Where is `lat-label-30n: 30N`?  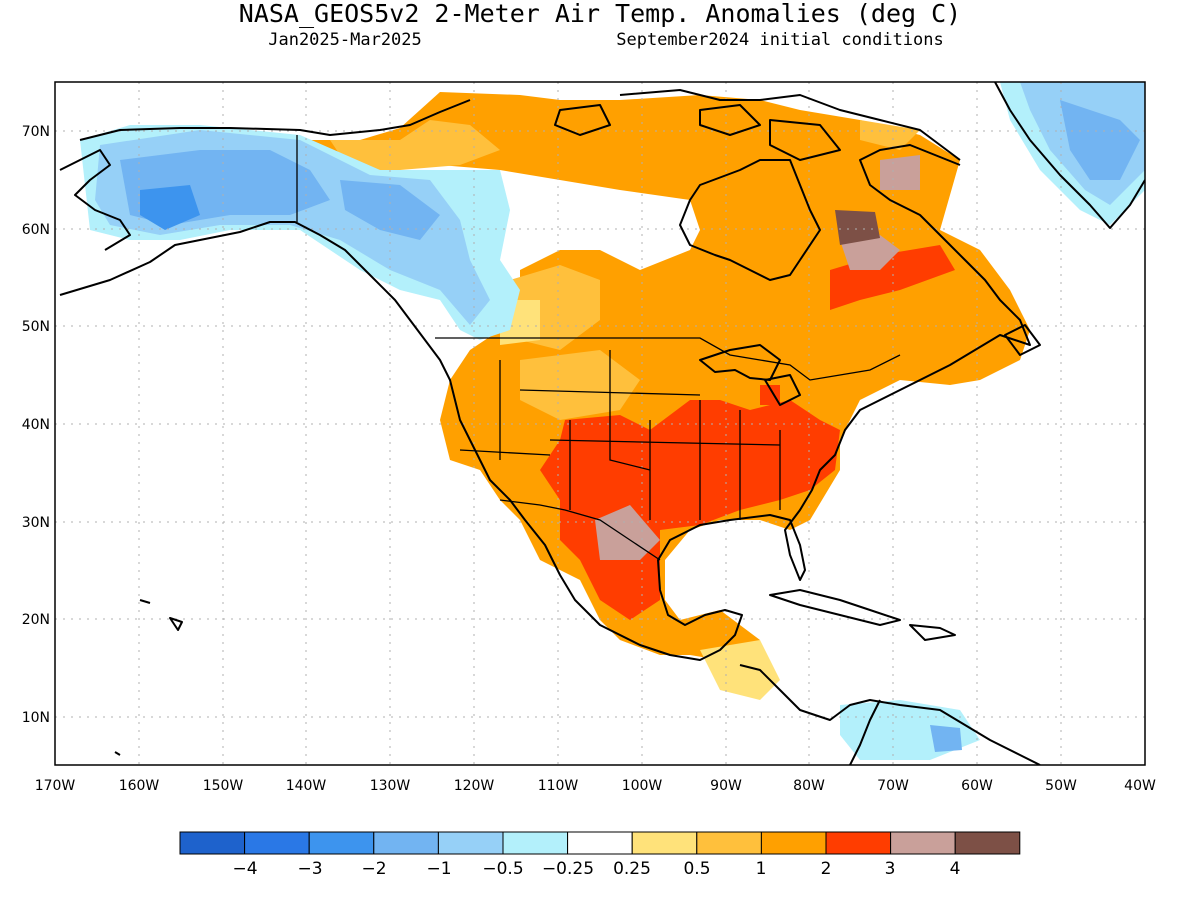
lat-label-30n: 30N is located at coordinates (36, 523).